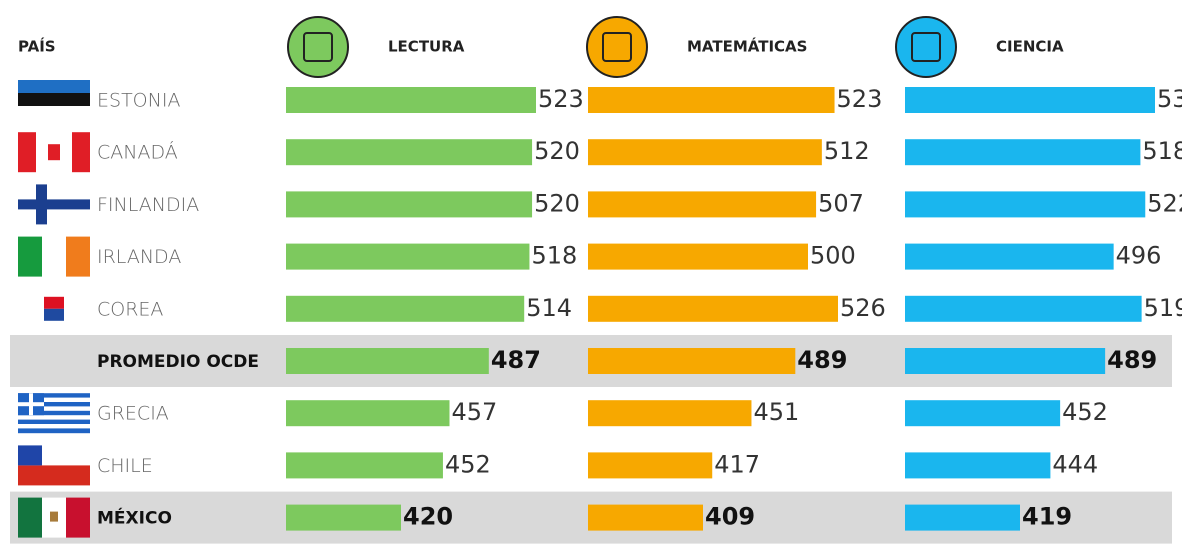 The image size is (1182, 553). What do you see at coordinates (1139, 256) in the screenshot?
I see `value-label: 496` at bounding box center [1139, 256].